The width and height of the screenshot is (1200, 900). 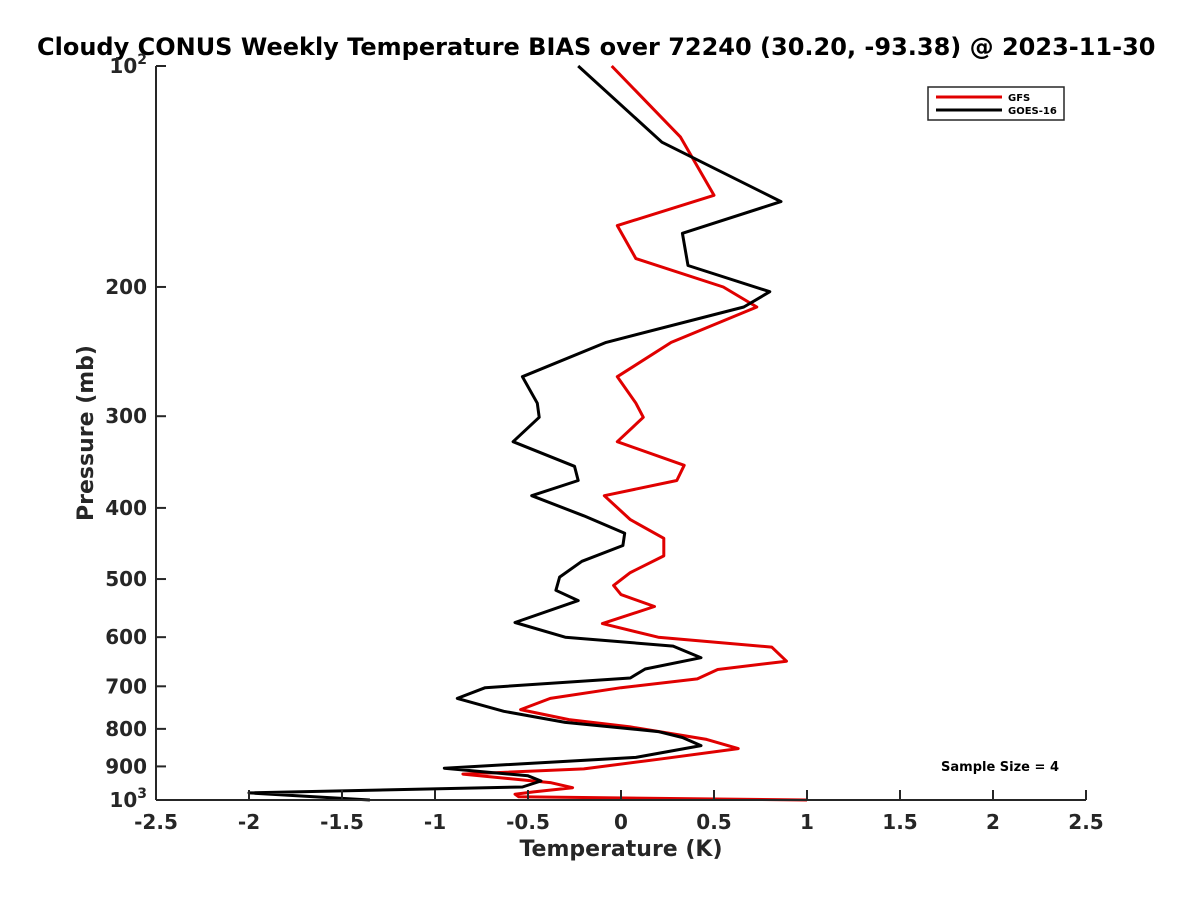 I want to click on legend-label-0: GFS, so click(x=1019, y=98).